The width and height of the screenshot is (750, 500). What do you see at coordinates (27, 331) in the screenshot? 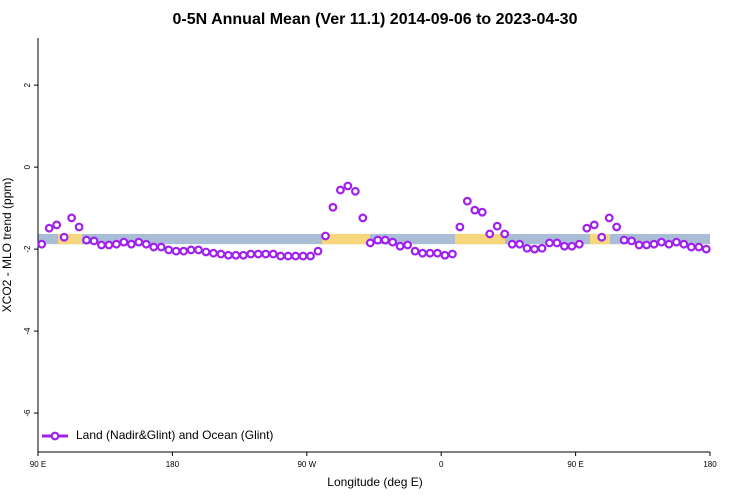
I see `y-tick-label: -4` at bounding box center [27, 331].